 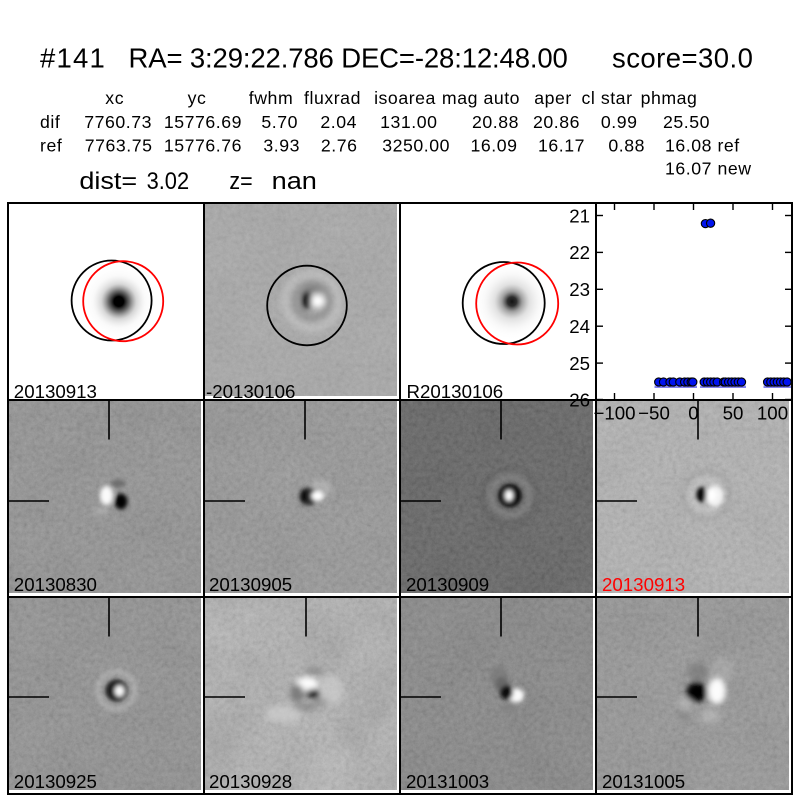 I want to click on svg-text: fwhm, so click(x=271, y=98).